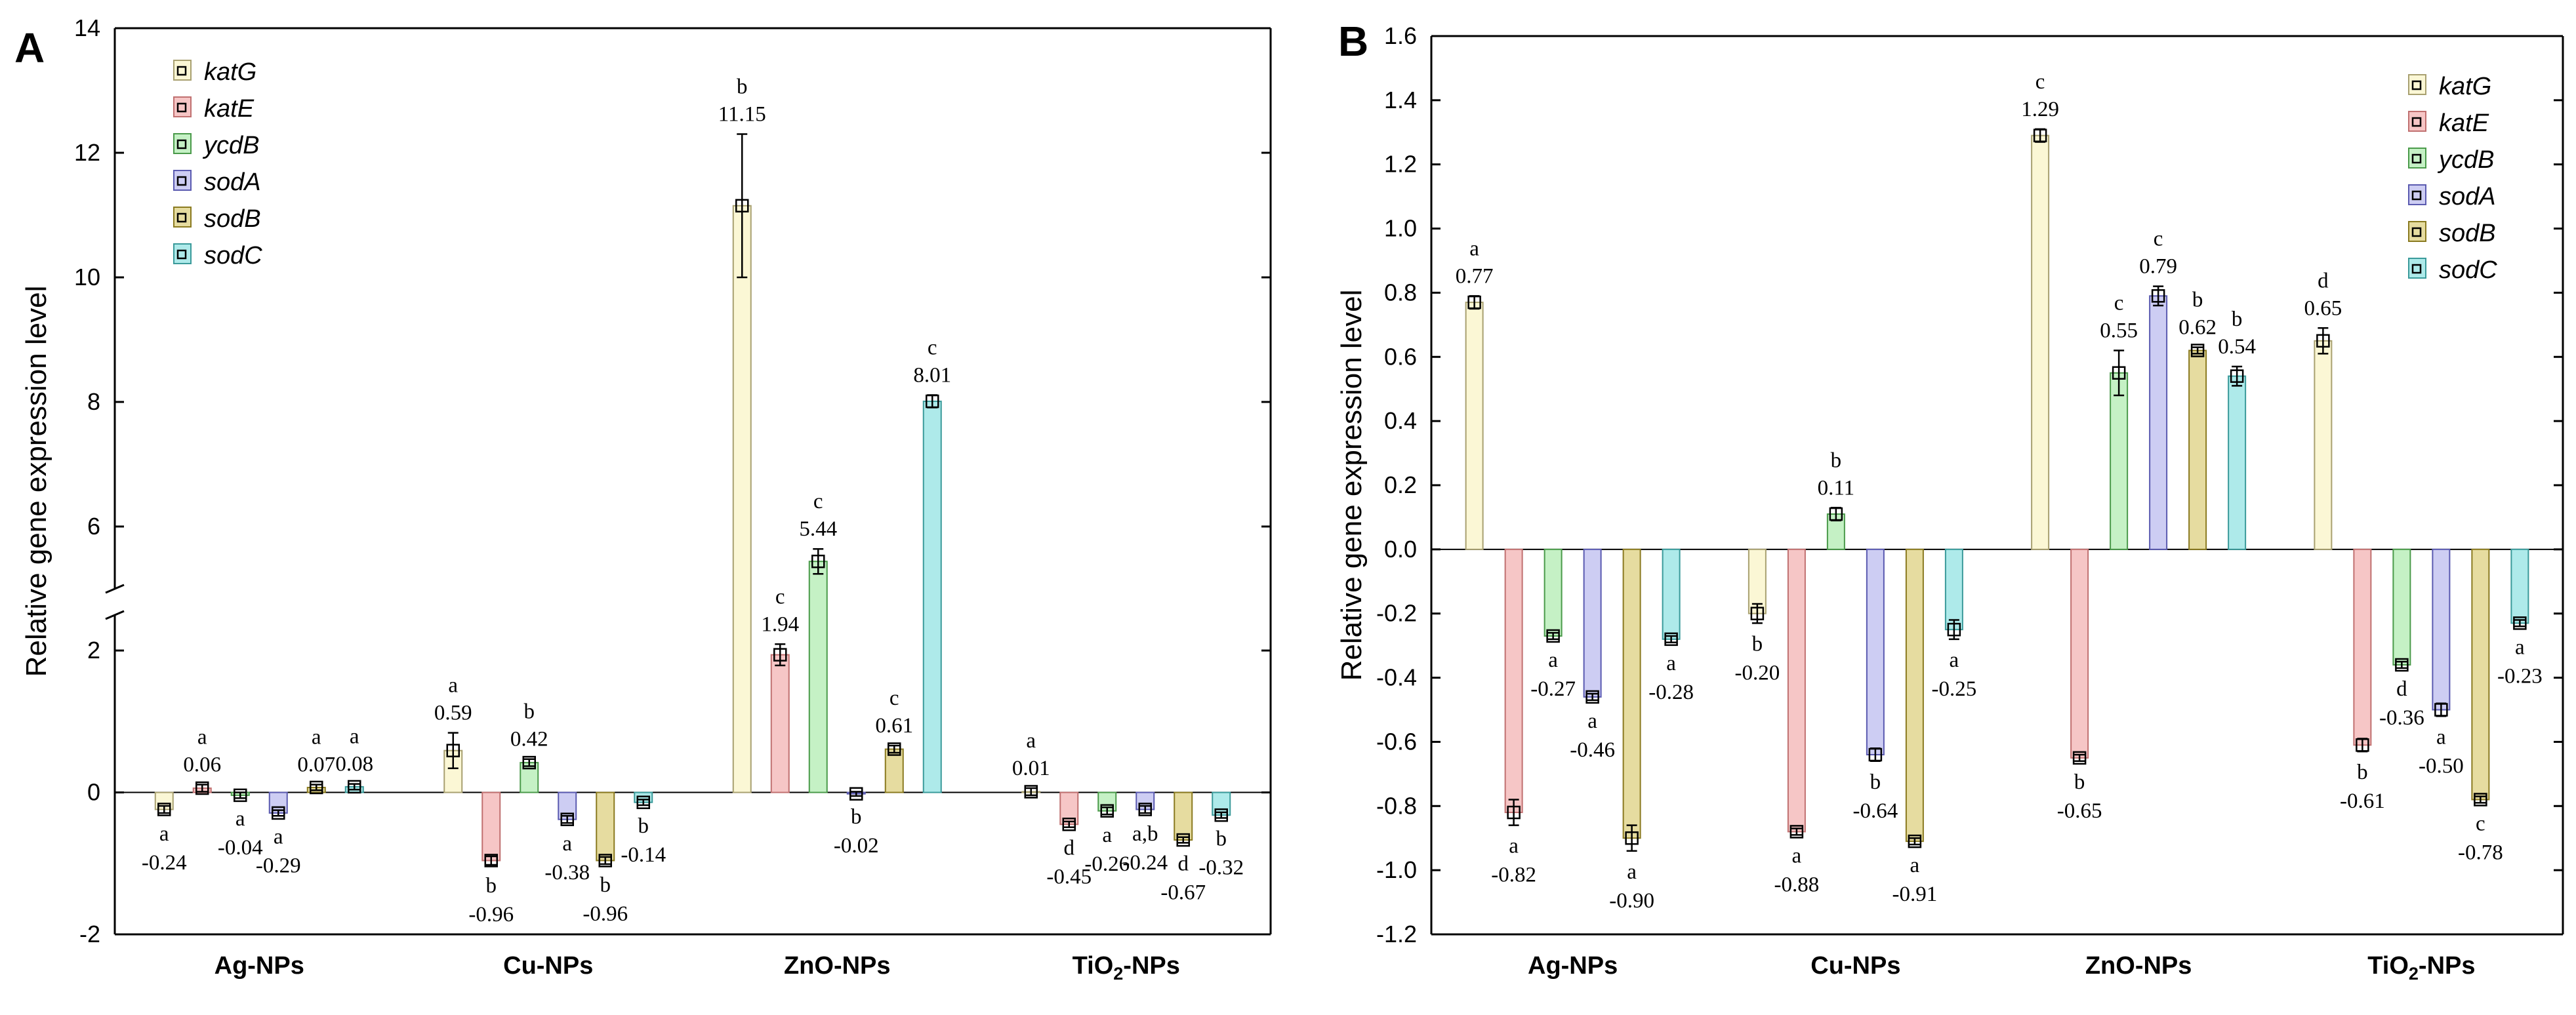 Image resolution: width=2576 pixels, height=1015 pixels. What do you see at coordinates (2464, 123) in the screenshot?
I see `legend-label-katE: katE` at bounding box center [2464, 123].